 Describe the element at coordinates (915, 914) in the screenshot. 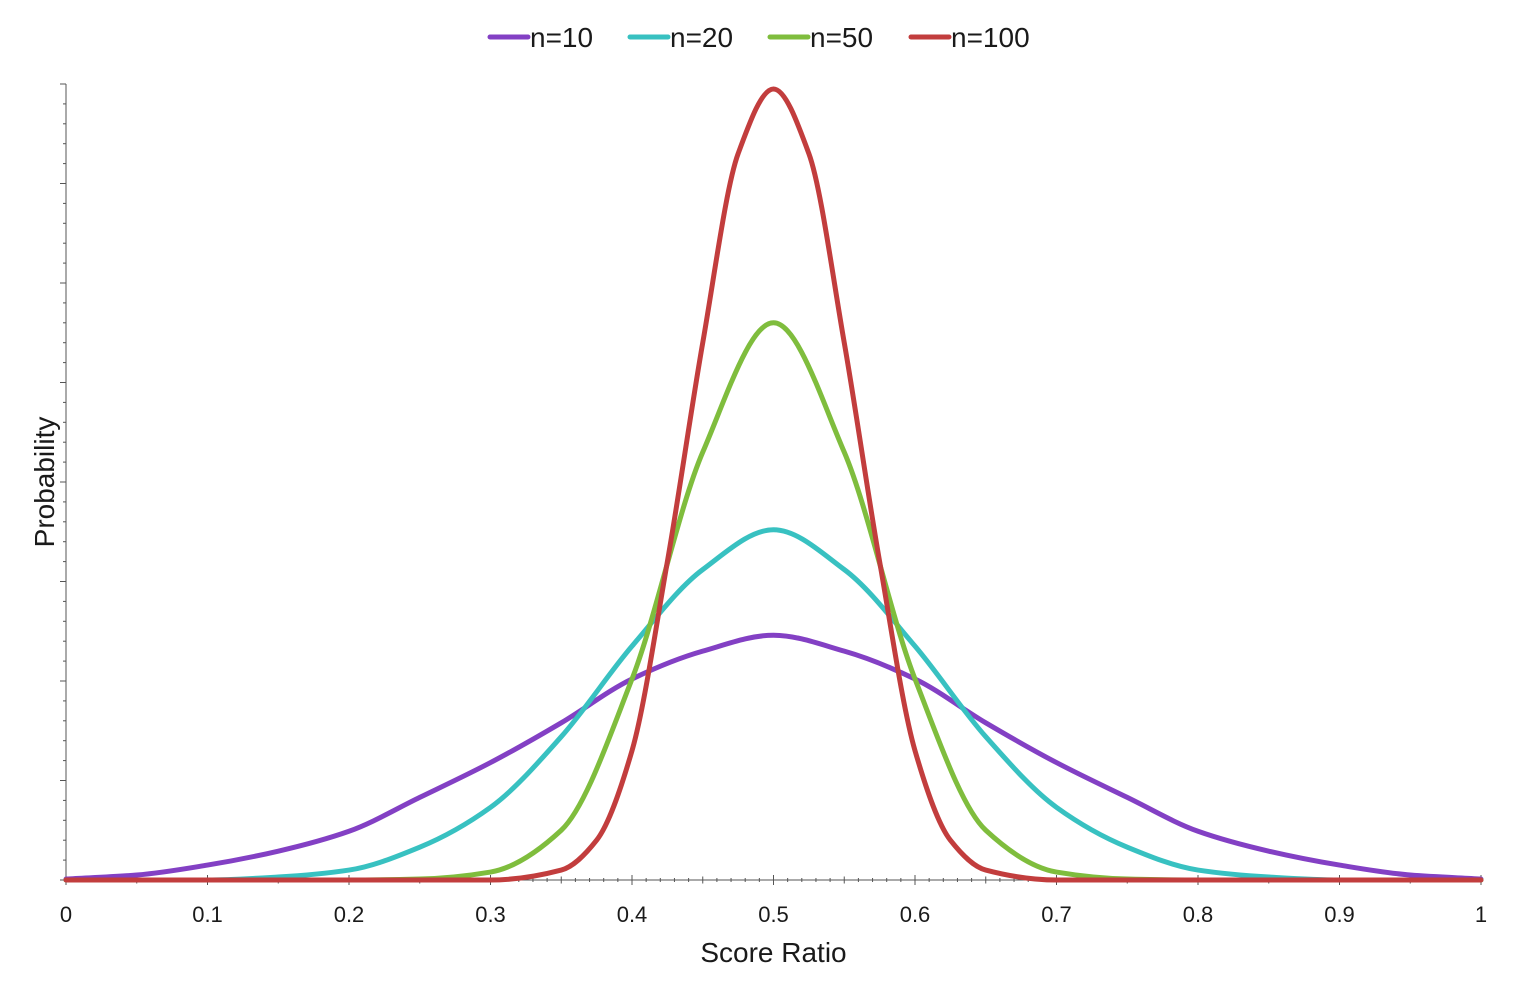

I see `x-tick-label: 0.6` at that location.